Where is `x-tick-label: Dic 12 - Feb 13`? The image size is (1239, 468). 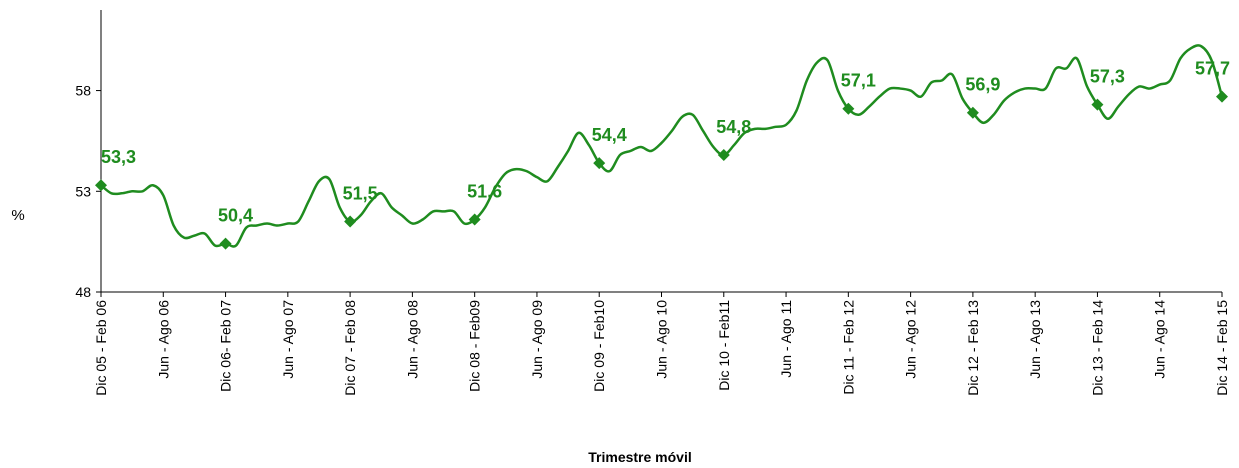
x-tick-label: Dic 12 - Feb 13 is located at coordinates (973, 348).